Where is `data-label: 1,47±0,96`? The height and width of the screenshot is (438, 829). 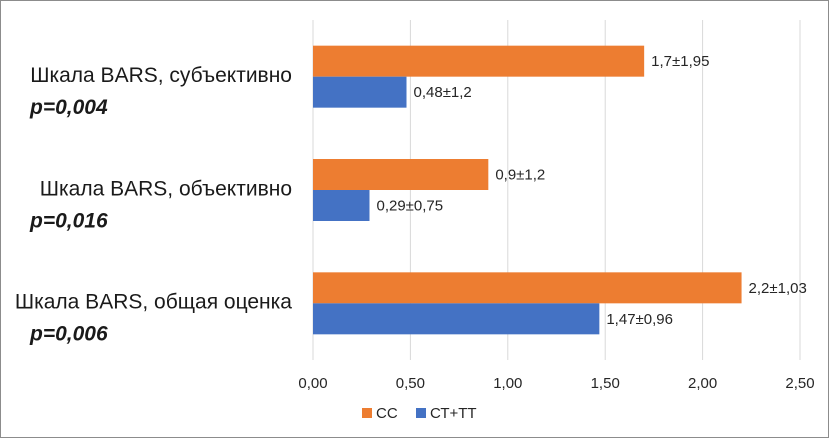
data-label: 1,47±0,96 is located at coordinates (639, 319).